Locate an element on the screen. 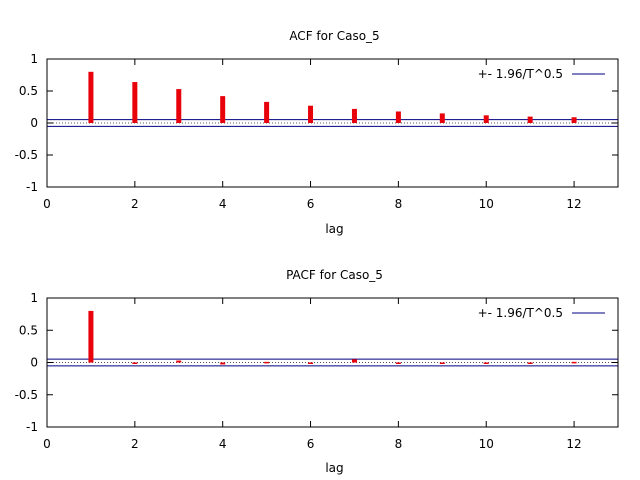 The height and width of the screenshot is (480, 640). pacf-ytick-label: -0.5 is located at coordinates (26, 395).